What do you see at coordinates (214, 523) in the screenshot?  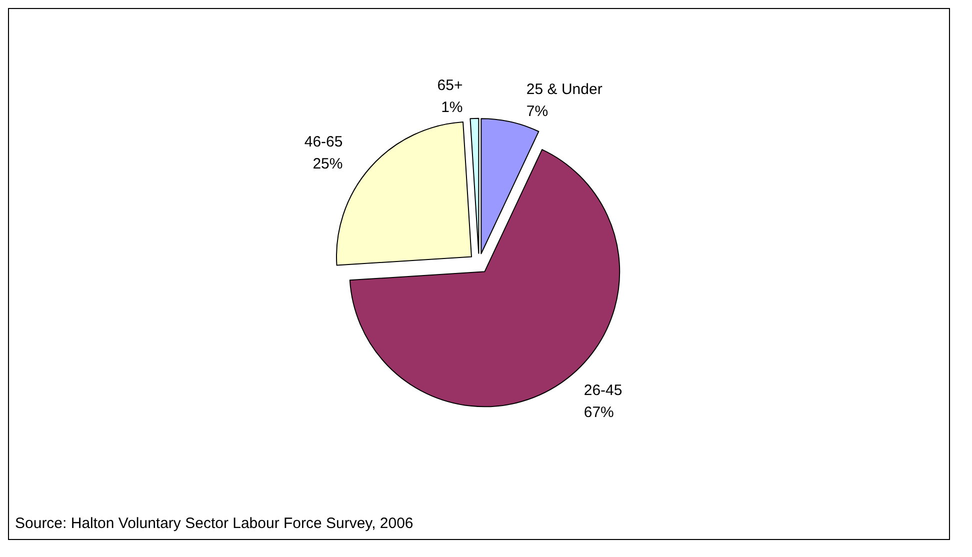 I see `source-note: Source: Halton Voluntary Sector Labour Force Survey, 2006` at bounding box center [214, 523].